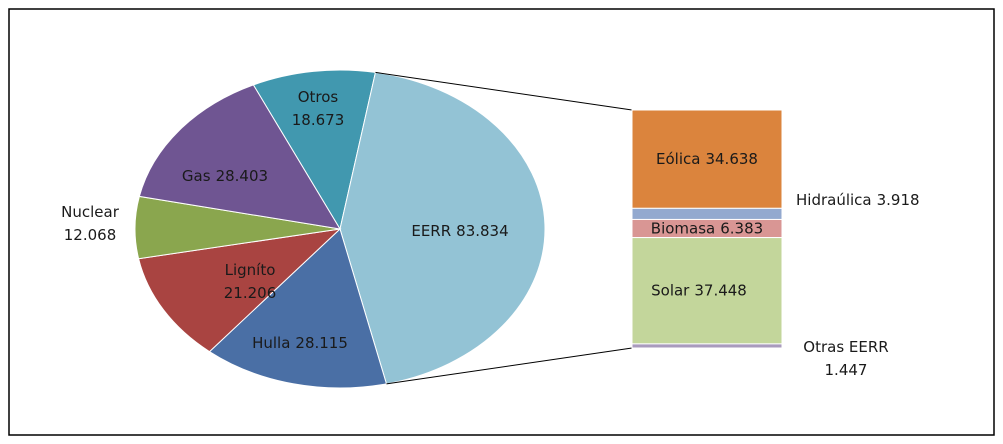 This screenshot has height=444, width=1003. Describe the element at coordinates (482, 231) in the screenshot. I see `pie-label-part: 83.834` at that location.